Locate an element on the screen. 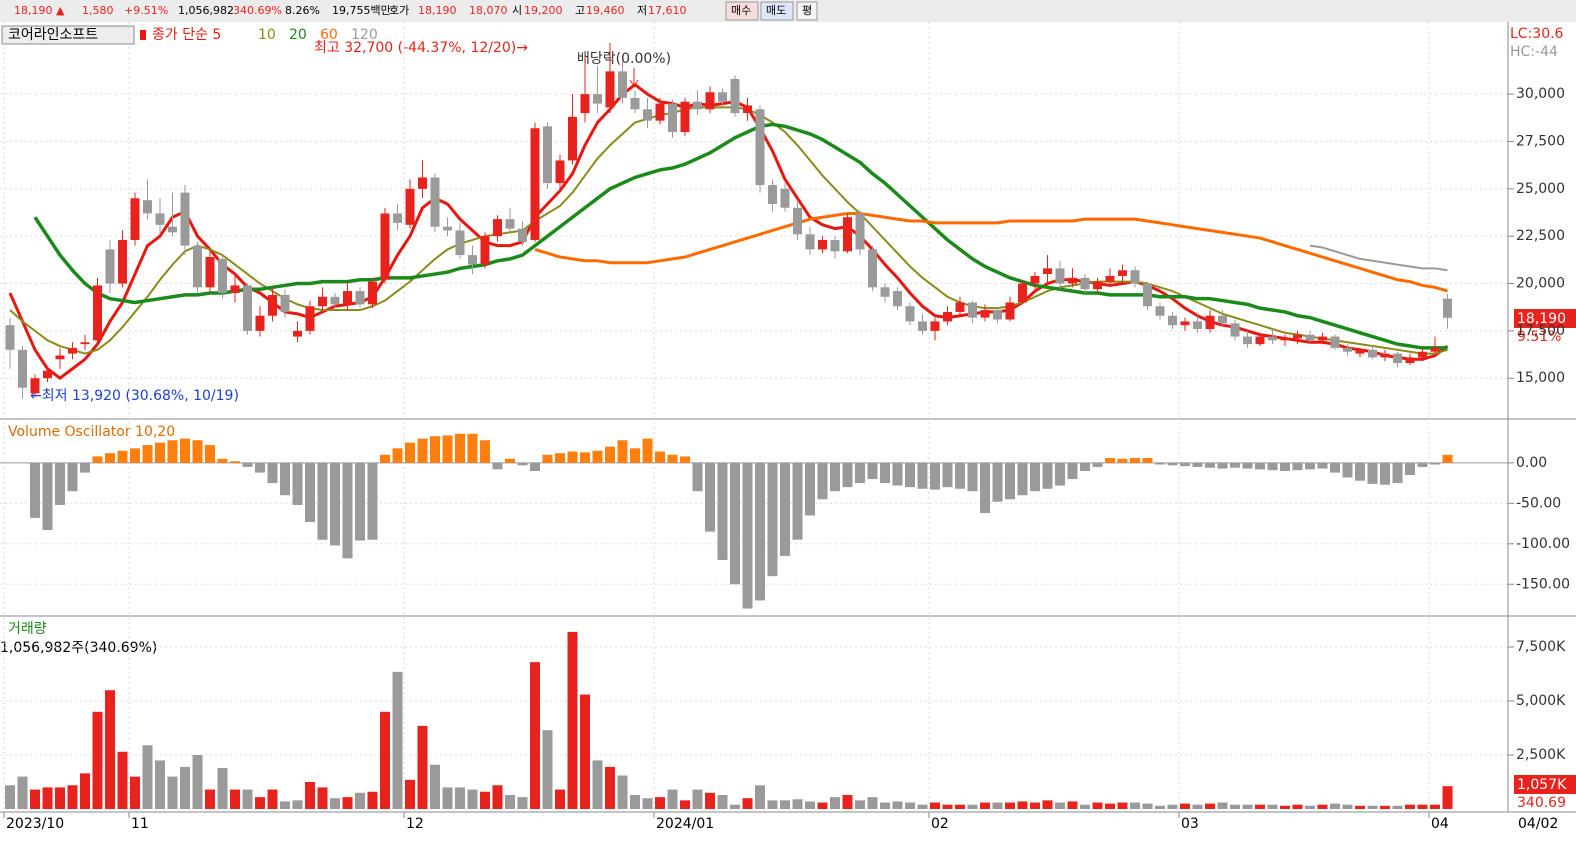 The image size is (1576, 841). buy-button is located at coordinates (742, 11).